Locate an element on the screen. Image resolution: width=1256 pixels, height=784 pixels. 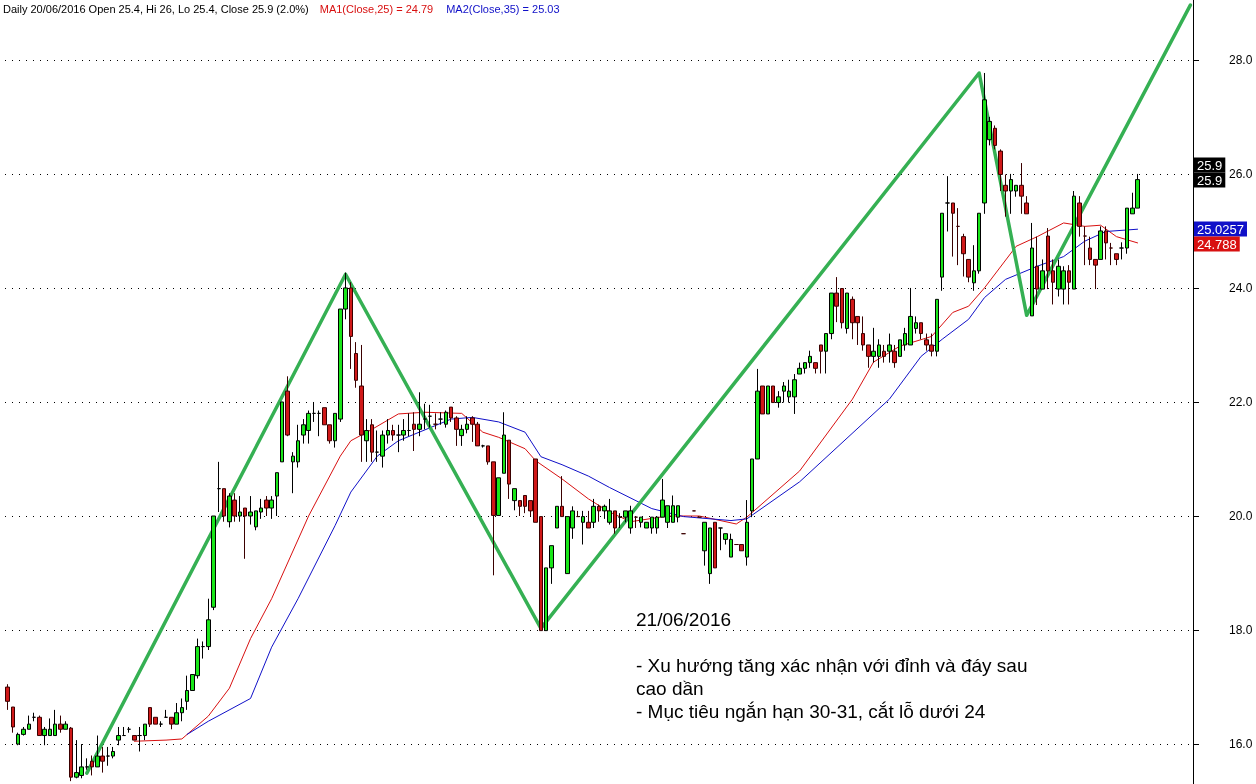
y-tick-label: 20.0 is located at coordinates (1241, 516).